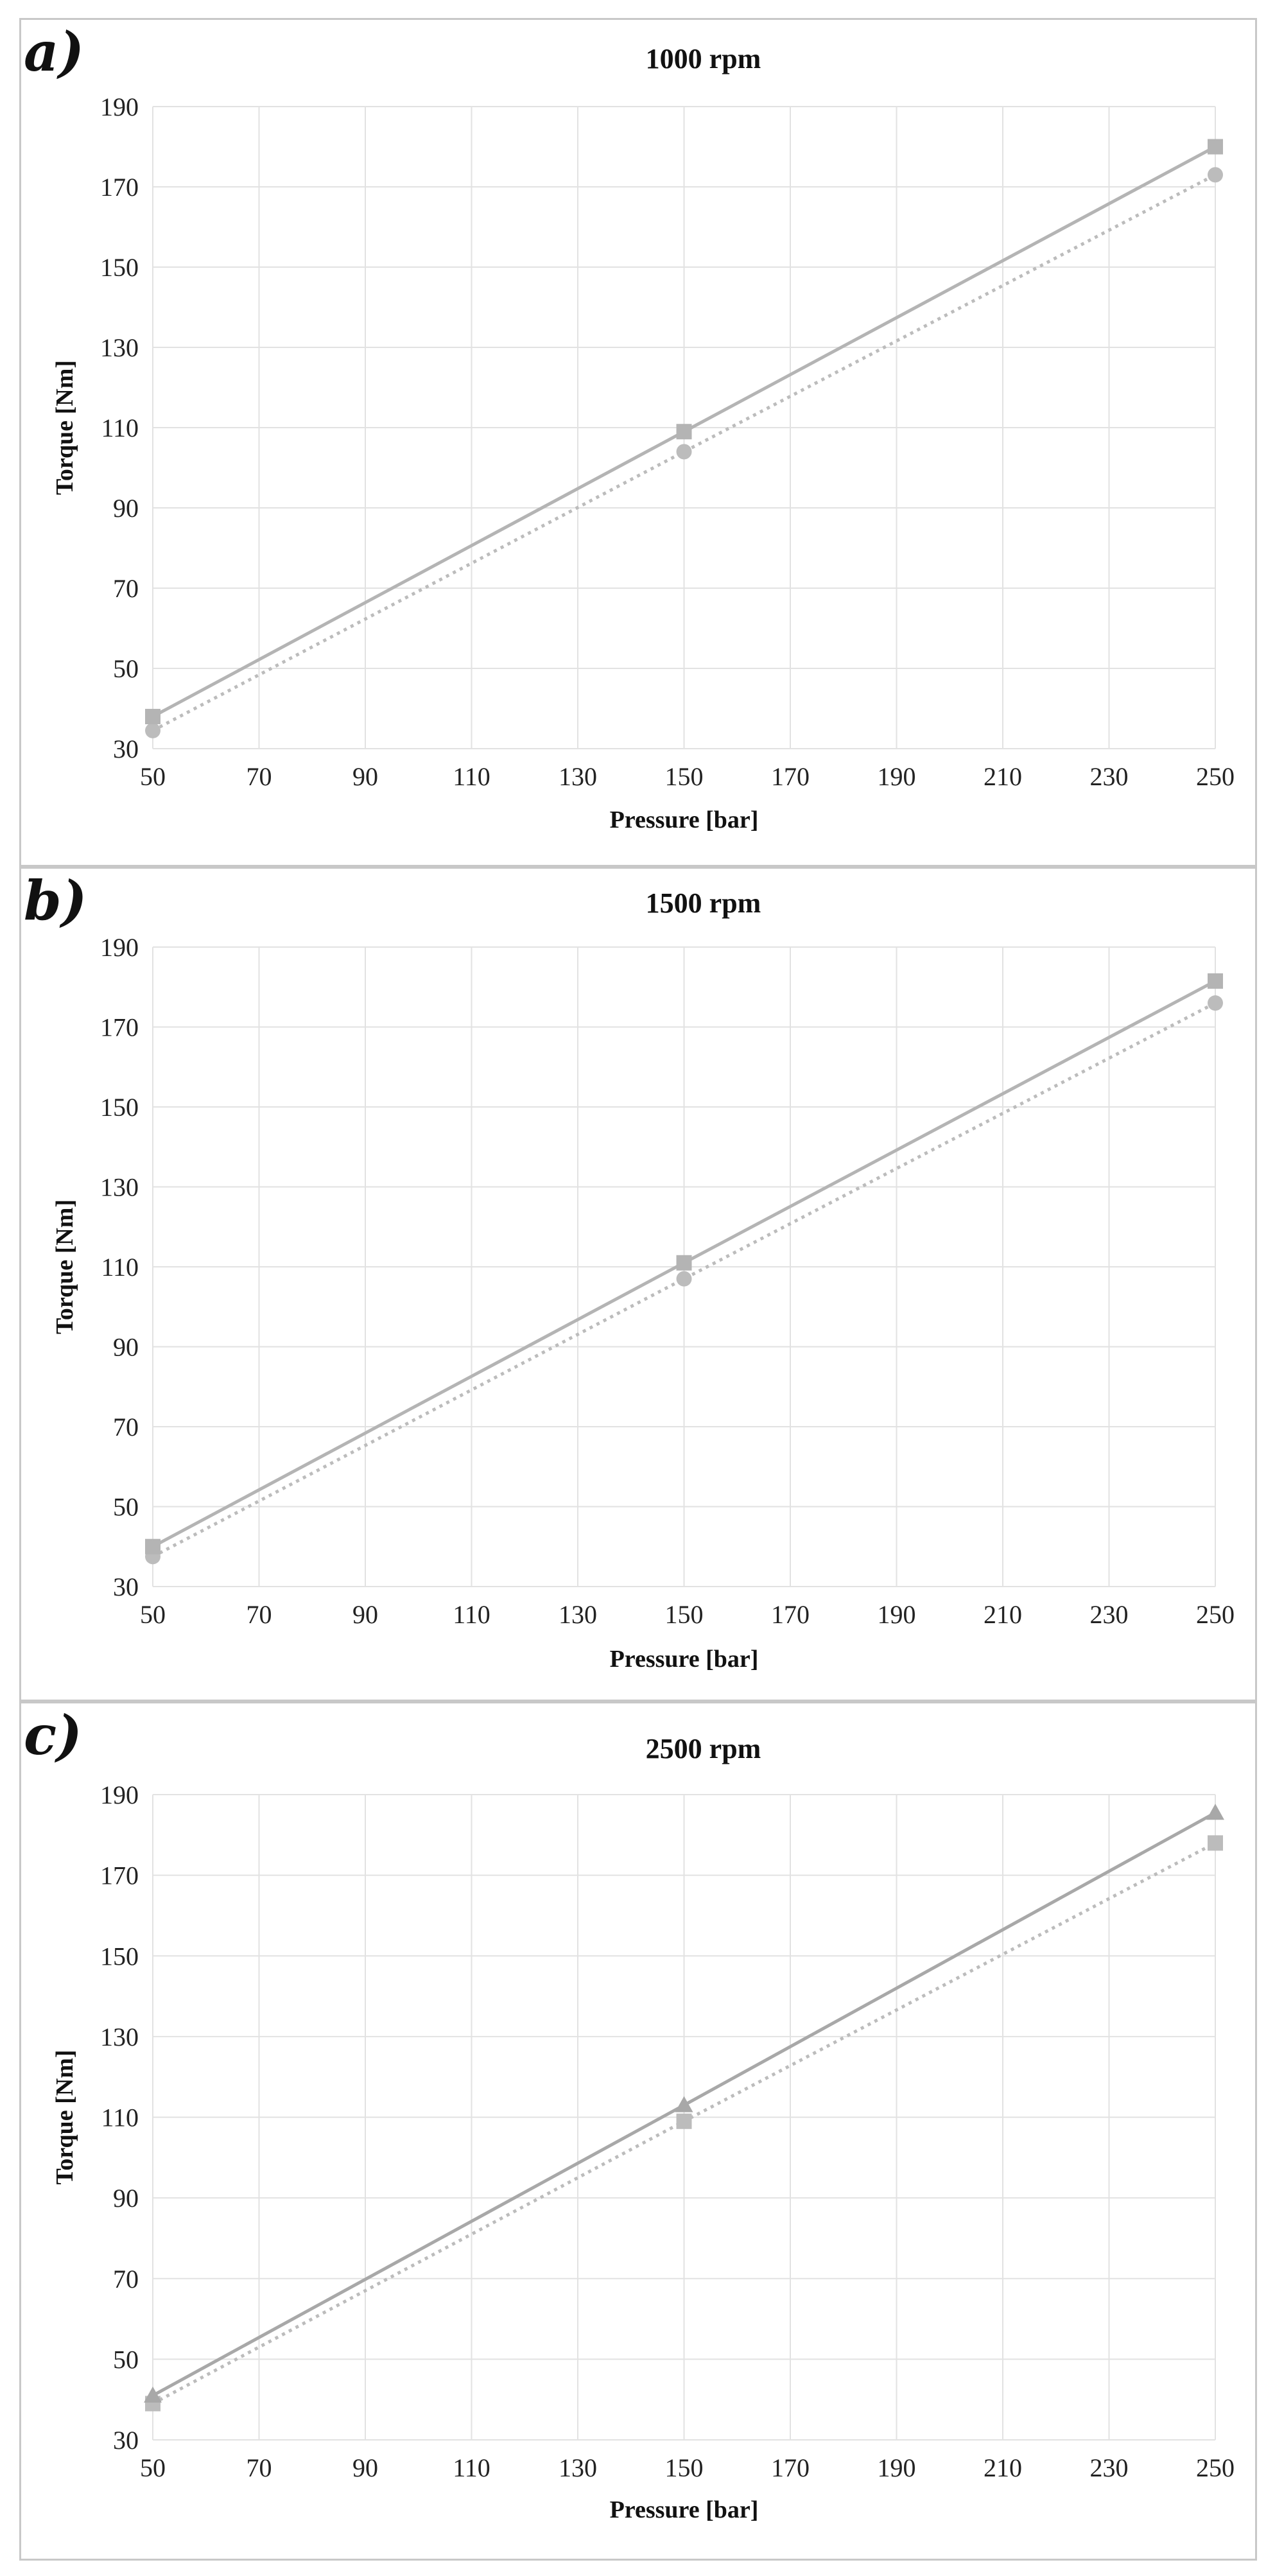 The width and height of the screenshot is (1275, 2576). Describe the element at coordinates (703, 58) in the screenshot. I see `chart-title: 1000 rpm` at that location.